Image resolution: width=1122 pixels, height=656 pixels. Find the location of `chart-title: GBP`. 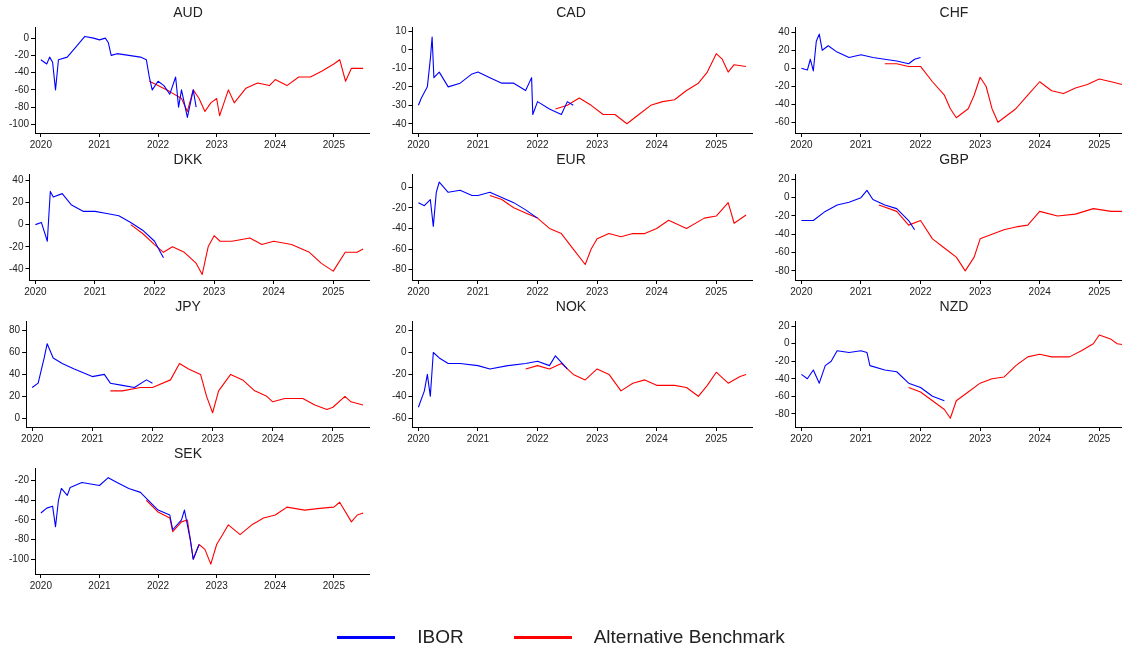

chart-title: GBP is located at coordinates (954, 159).